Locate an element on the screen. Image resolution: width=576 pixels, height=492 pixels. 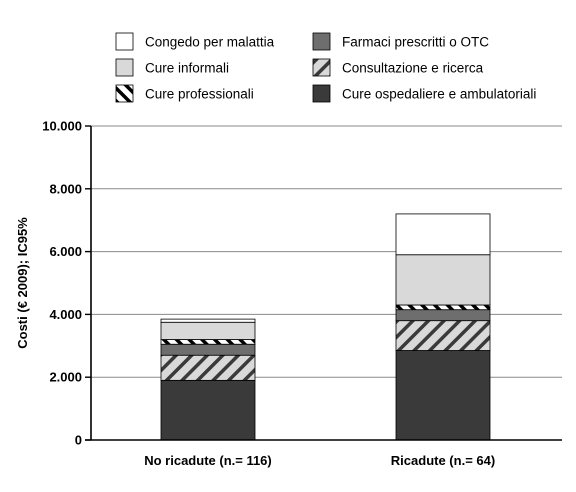
legend-item-farmaci-prescritti-o-otc: Farmaci prescritti o OTC is located at coordinates (400, 41).